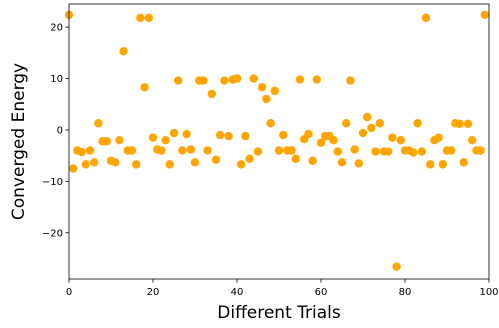 Image resolution: width=499 pixels, height=328 pixels. Describe the element at coordinates (321, 292) in the screenshot. I see `x-tick-label: 60` at that location.